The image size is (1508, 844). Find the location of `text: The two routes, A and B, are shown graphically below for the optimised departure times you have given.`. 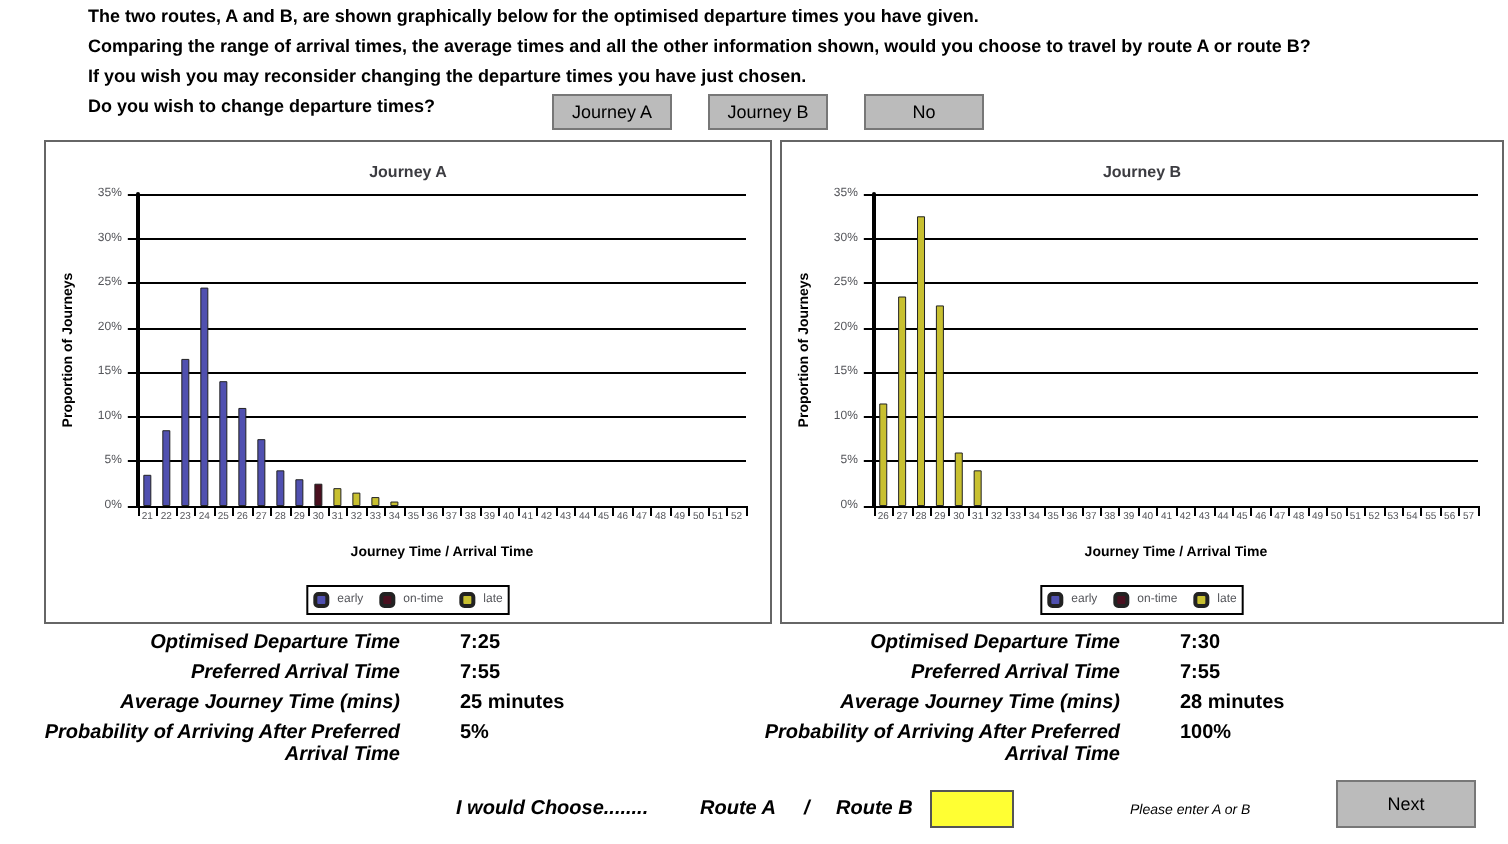

text: The two routes, A and B, are shown graphically below for the optimised departure times you have given. is located at coordinates (533, 17).